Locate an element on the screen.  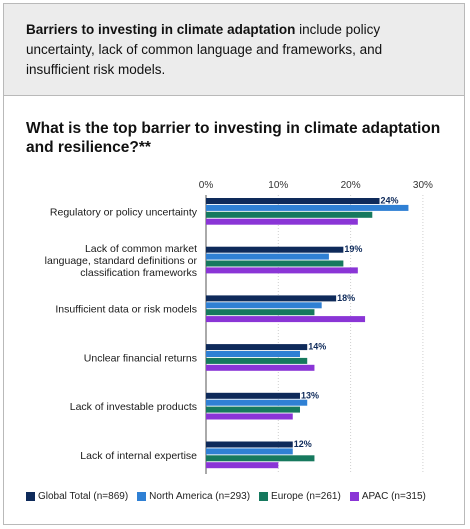
legend-label: North America (n=293) is located at coordinates (200, 496).